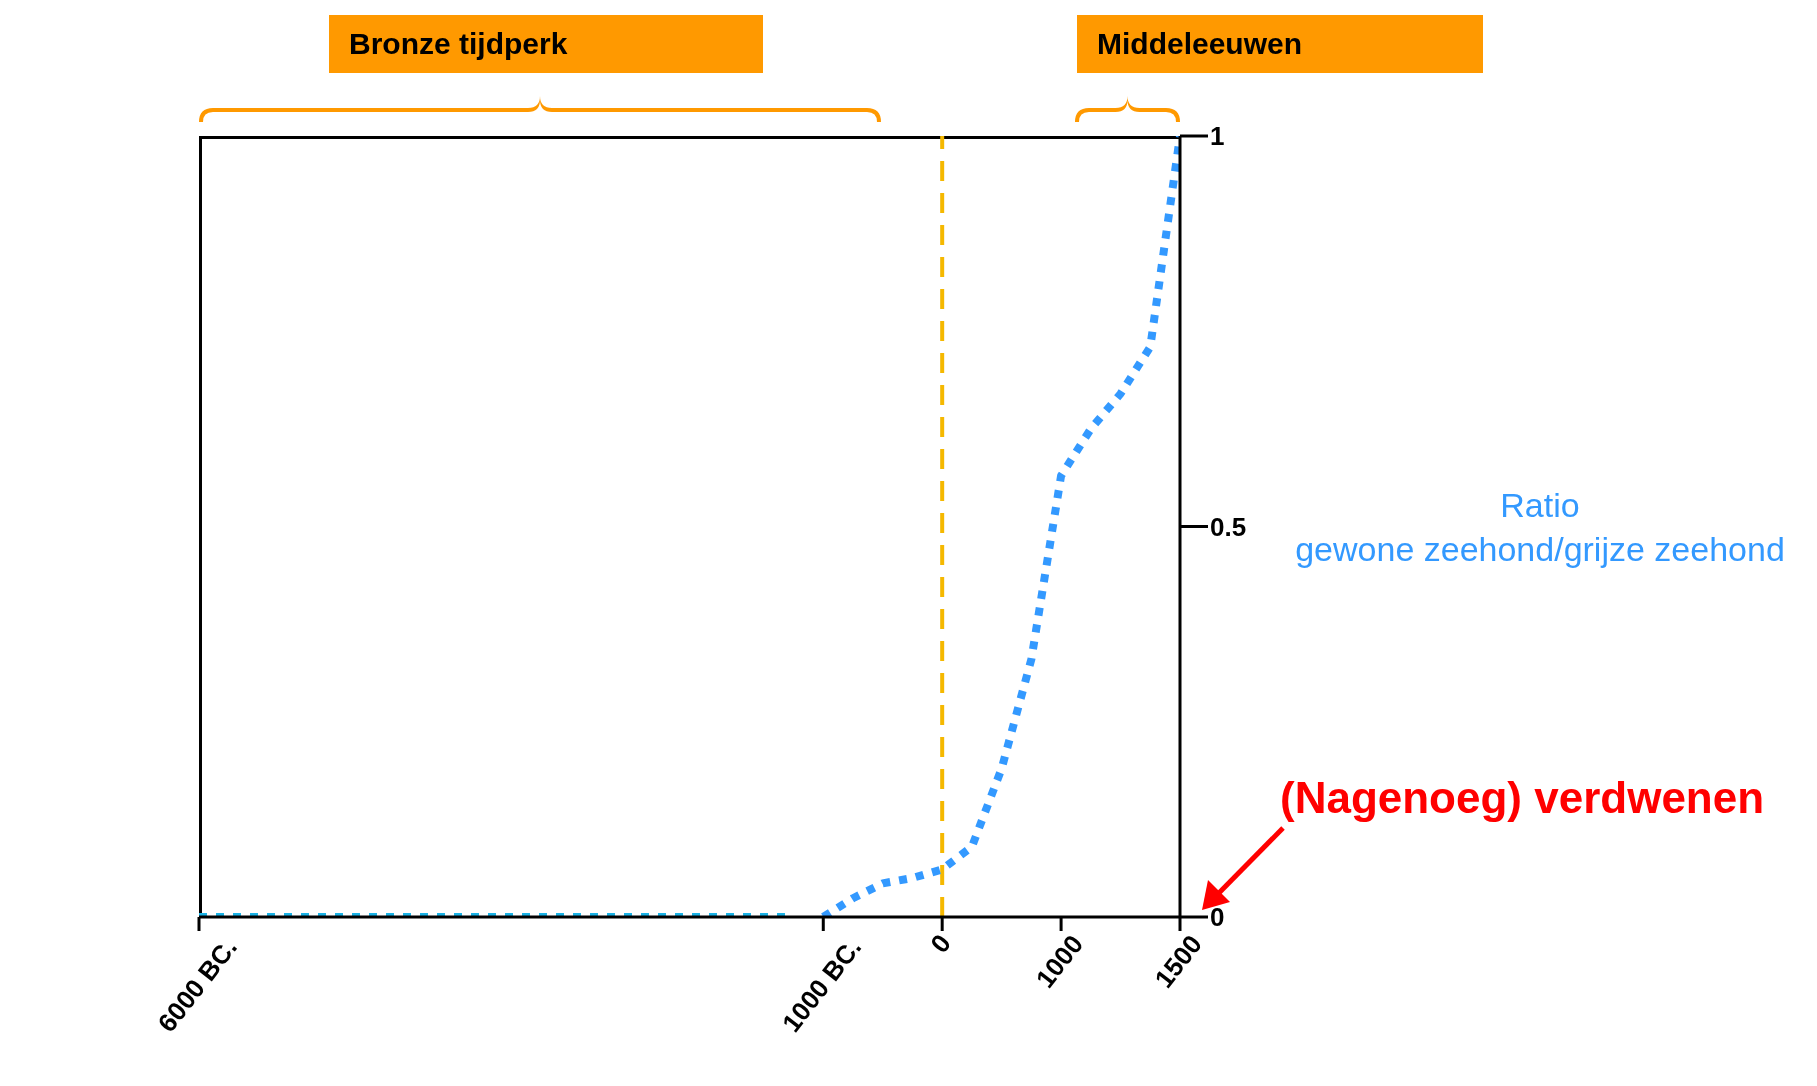 The height and width of the screenshot is (1086, 1817). Describe the element at coordinates (1217, 136) in the screenshot. I see `y-tick-label: 1` at that location.